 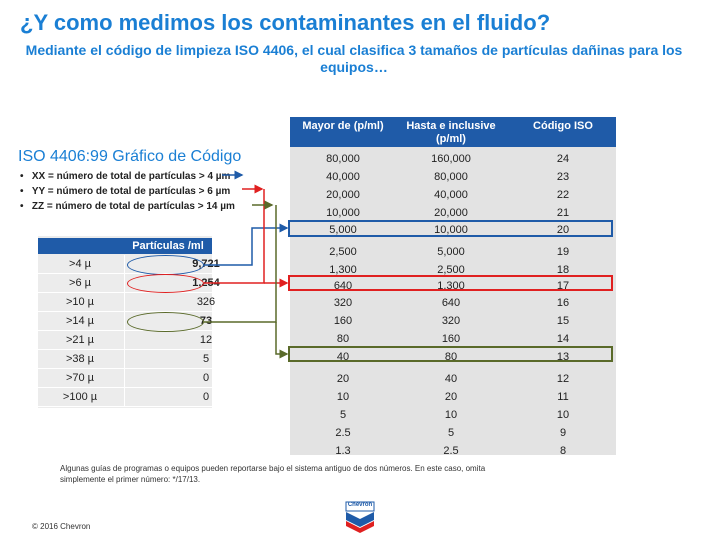 I want to click on iso-cell-code: 16, so click(x=563, y=303).